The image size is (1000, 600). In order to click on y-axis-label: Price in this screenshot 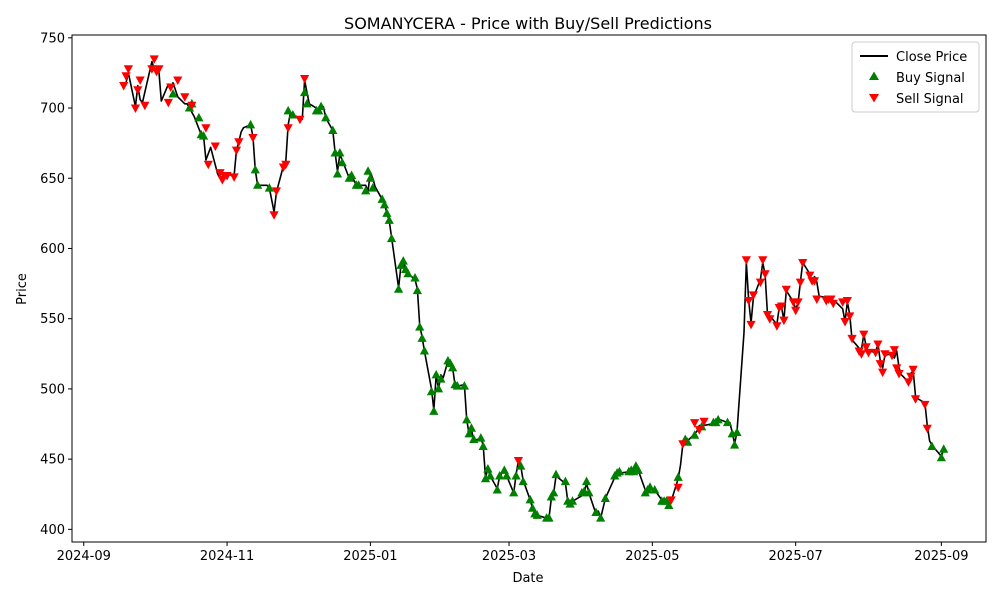, I will do `click(22, 289)`.